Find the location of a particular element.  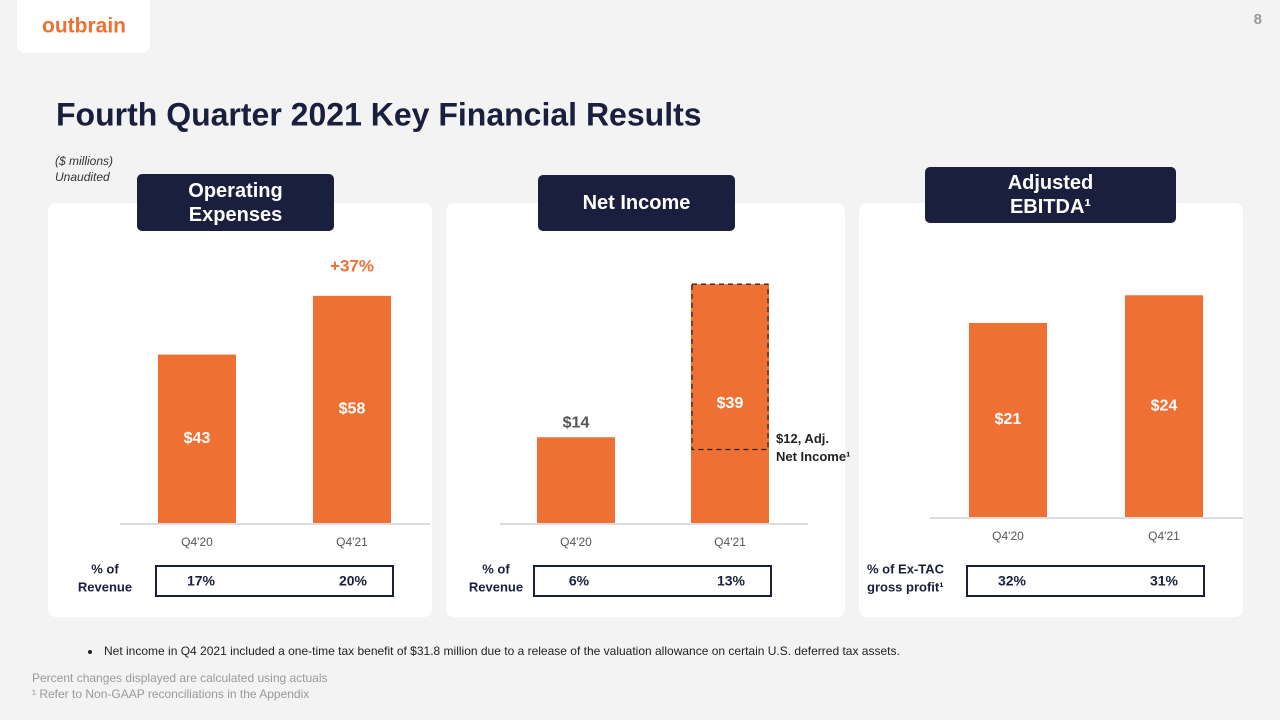

annotation-label: Net Income¹ is located at coordinates (813, 456).